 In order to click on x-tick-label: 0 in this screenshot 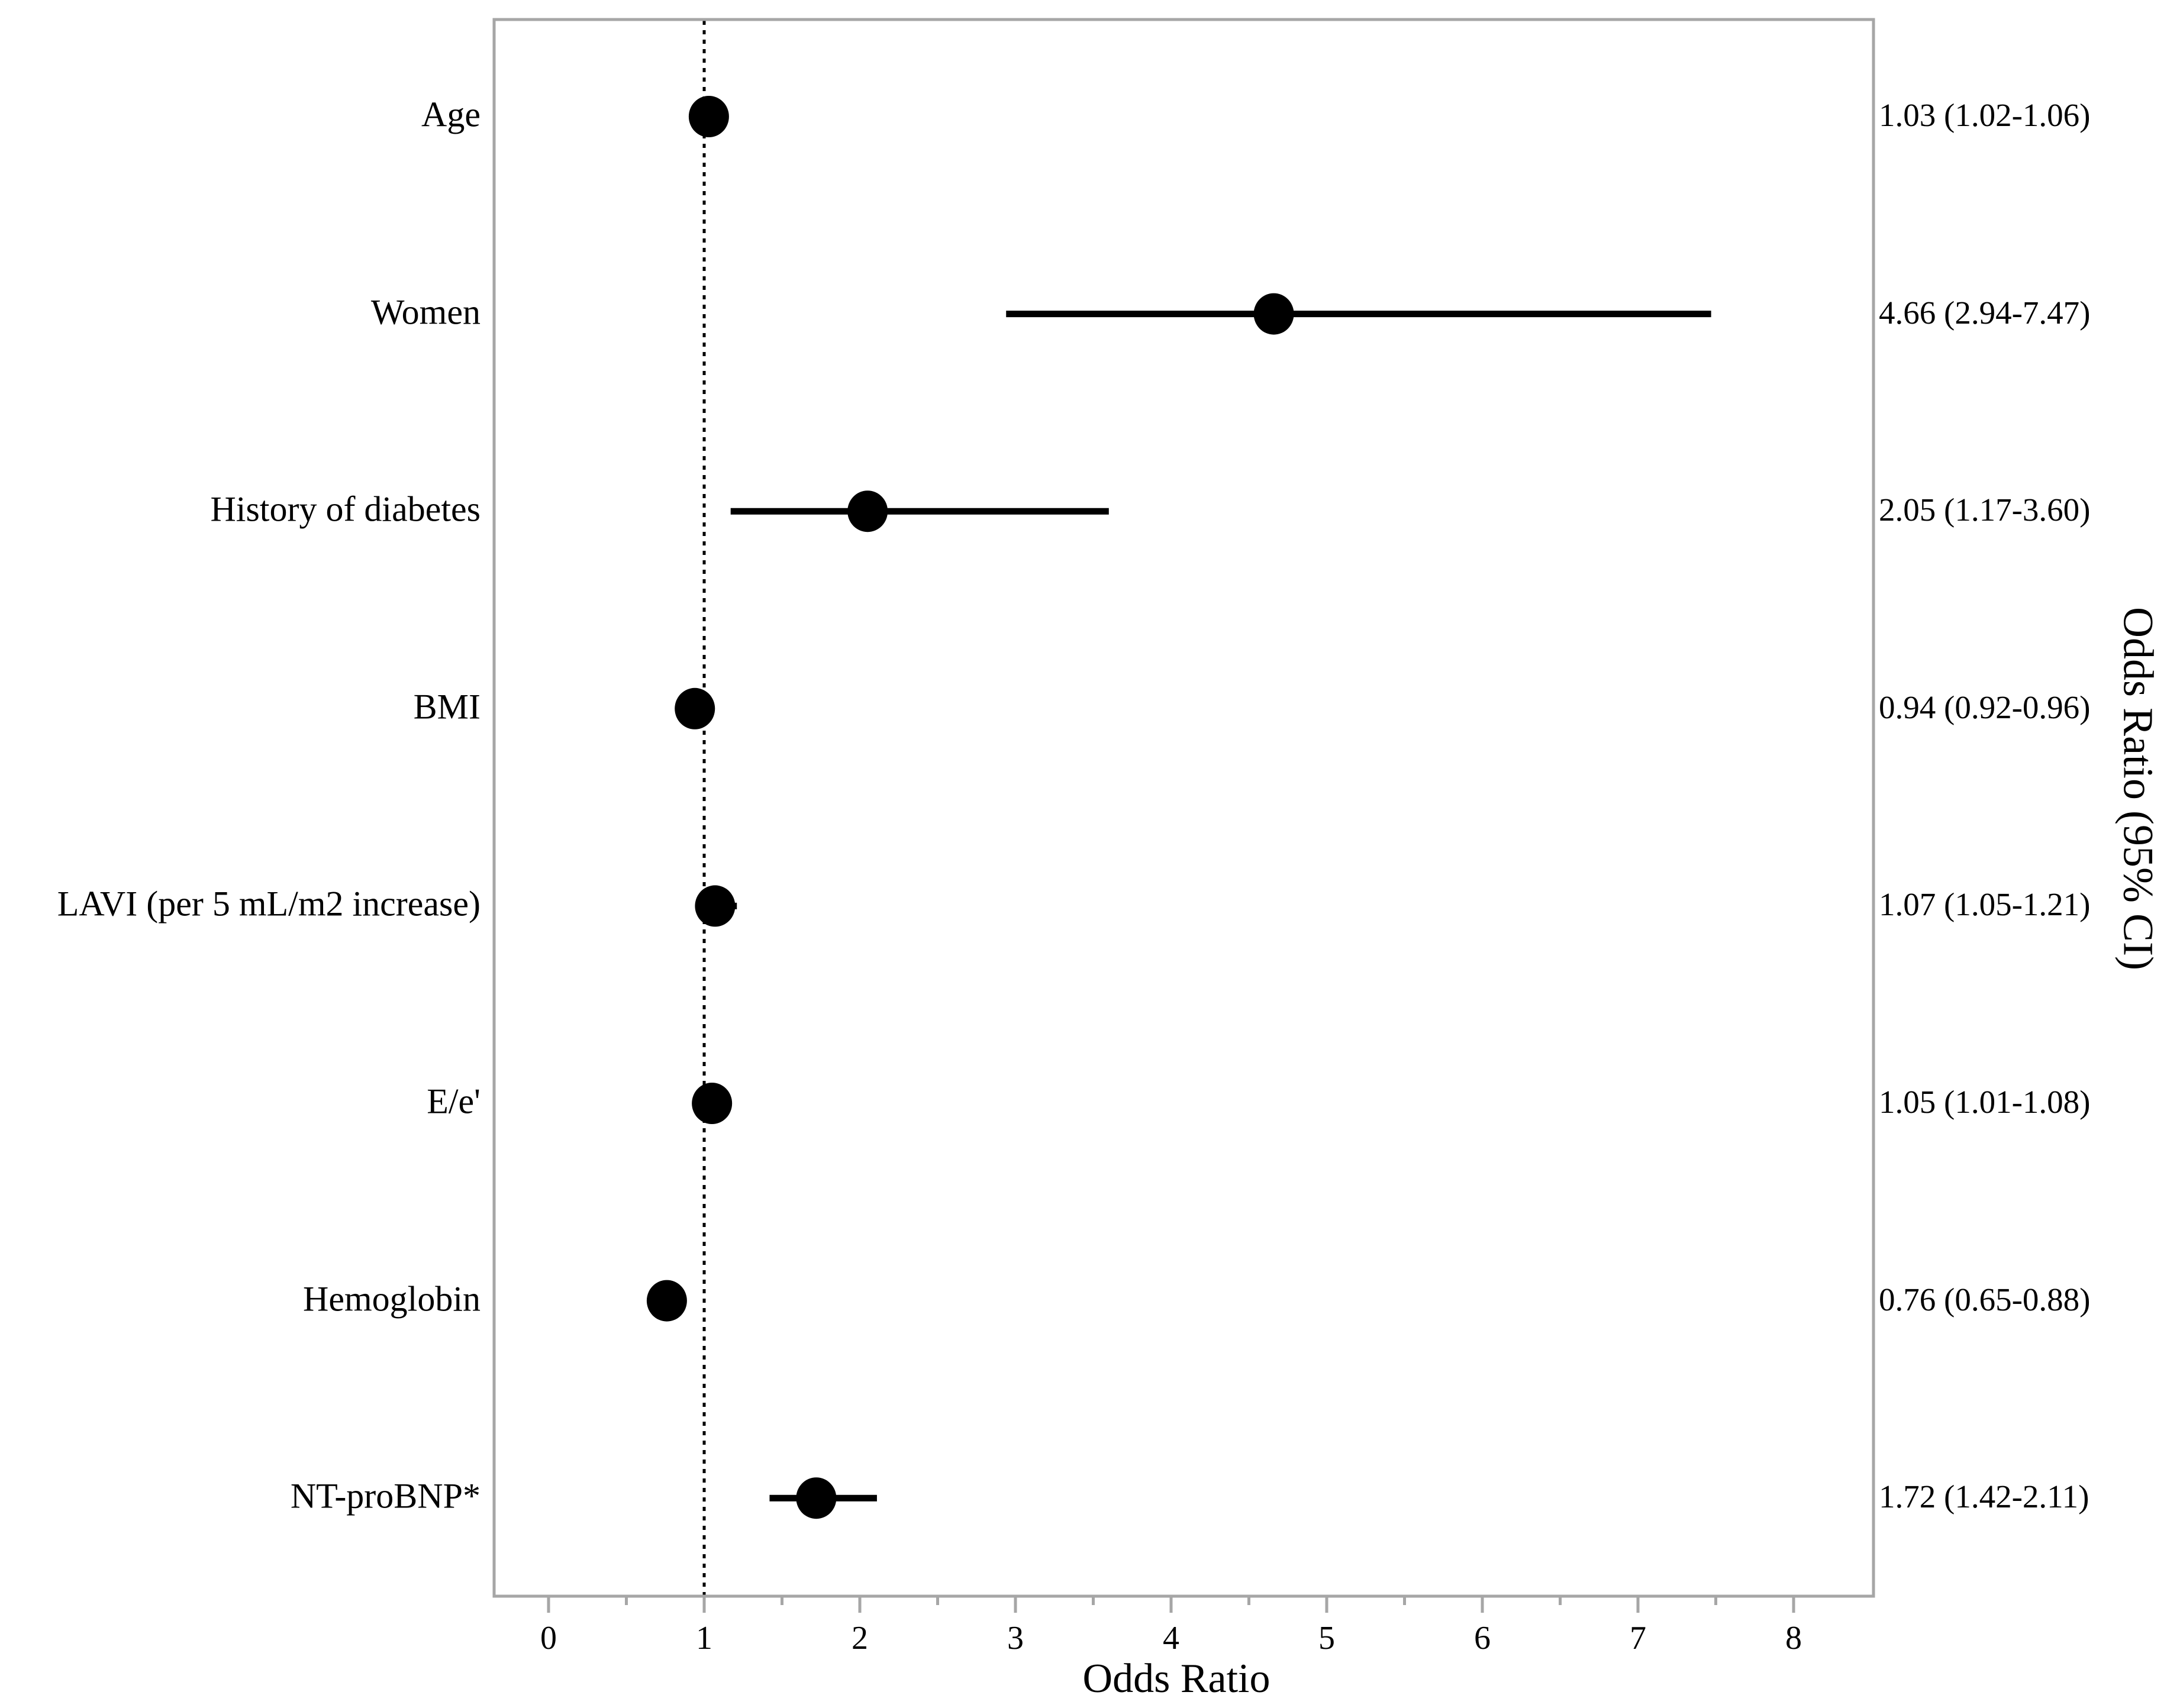, I will do `click(548, 1638)`.